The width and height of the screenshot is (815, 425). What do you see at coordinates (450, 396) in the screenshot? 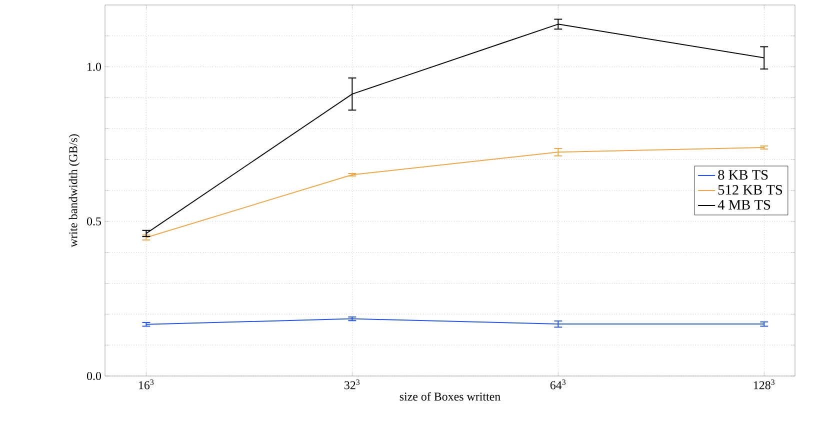
I see `x-axis-title: size of Boxes written` at bounding box center [450, 396].